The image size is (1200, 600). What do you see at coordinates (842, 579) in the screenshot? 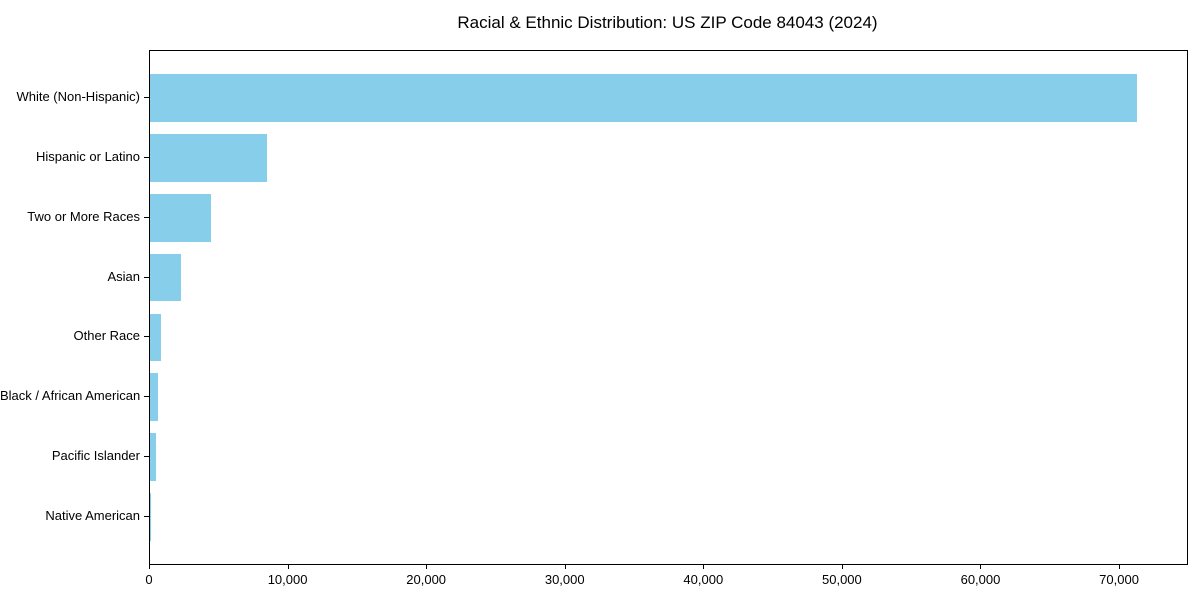
I see `x-tick-label: 50,000` at bounding box center [842, 579].